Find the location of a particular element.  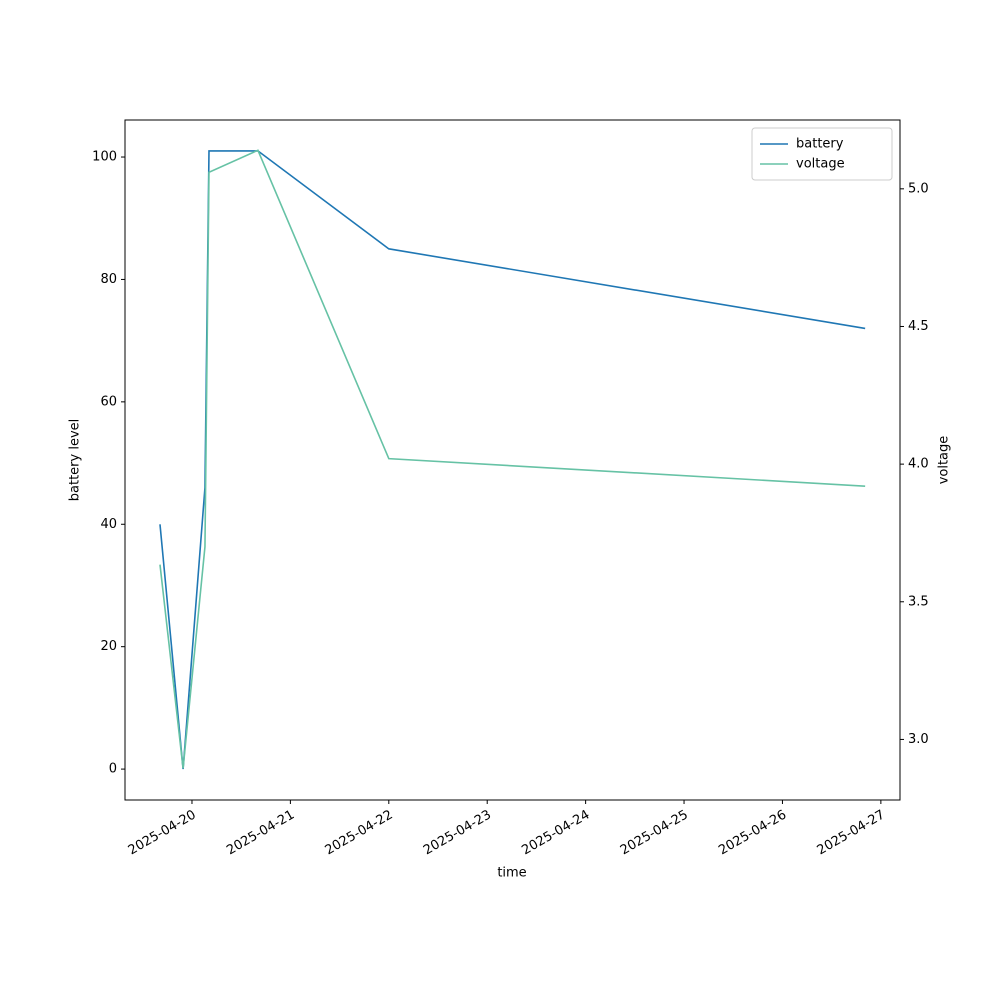

legend-label: voltage is located at coordinates (820, 164).